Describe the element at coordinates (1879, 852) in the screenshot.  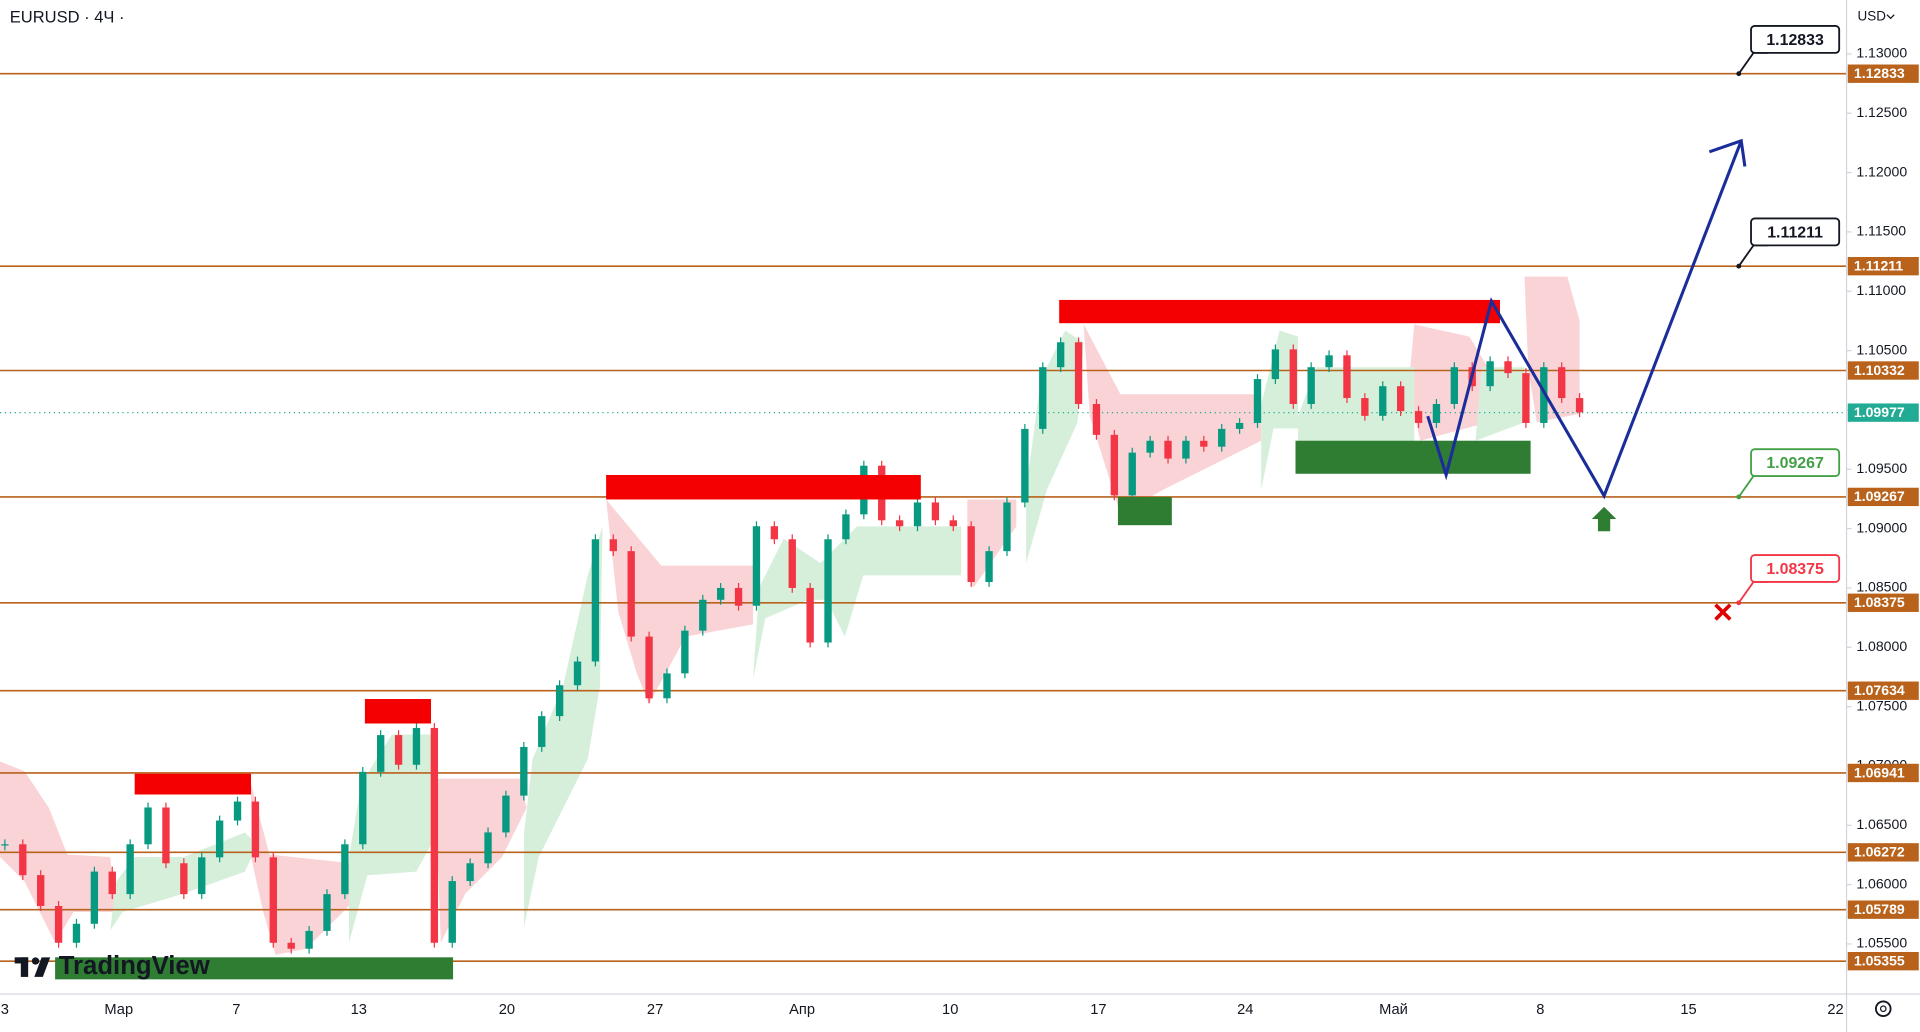
I see `level-label: 1.06272` at that location.